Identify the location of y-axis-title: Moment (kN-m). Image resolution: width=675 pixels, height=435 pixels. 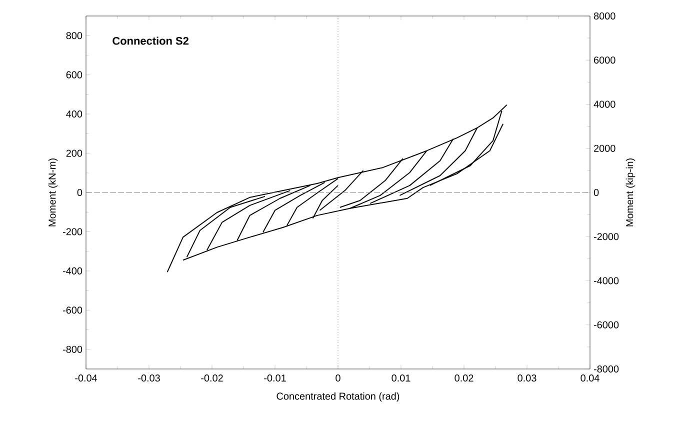
(53, 192).